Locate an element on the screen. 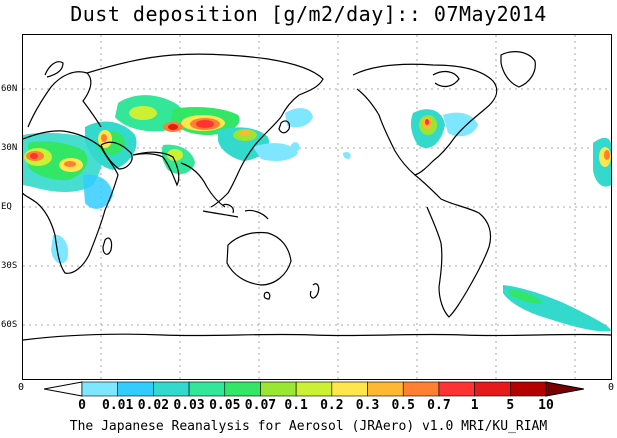 This screenshot has height=438, width=617. colorbar-label: 0.1 is located at coordinates (296, 405).